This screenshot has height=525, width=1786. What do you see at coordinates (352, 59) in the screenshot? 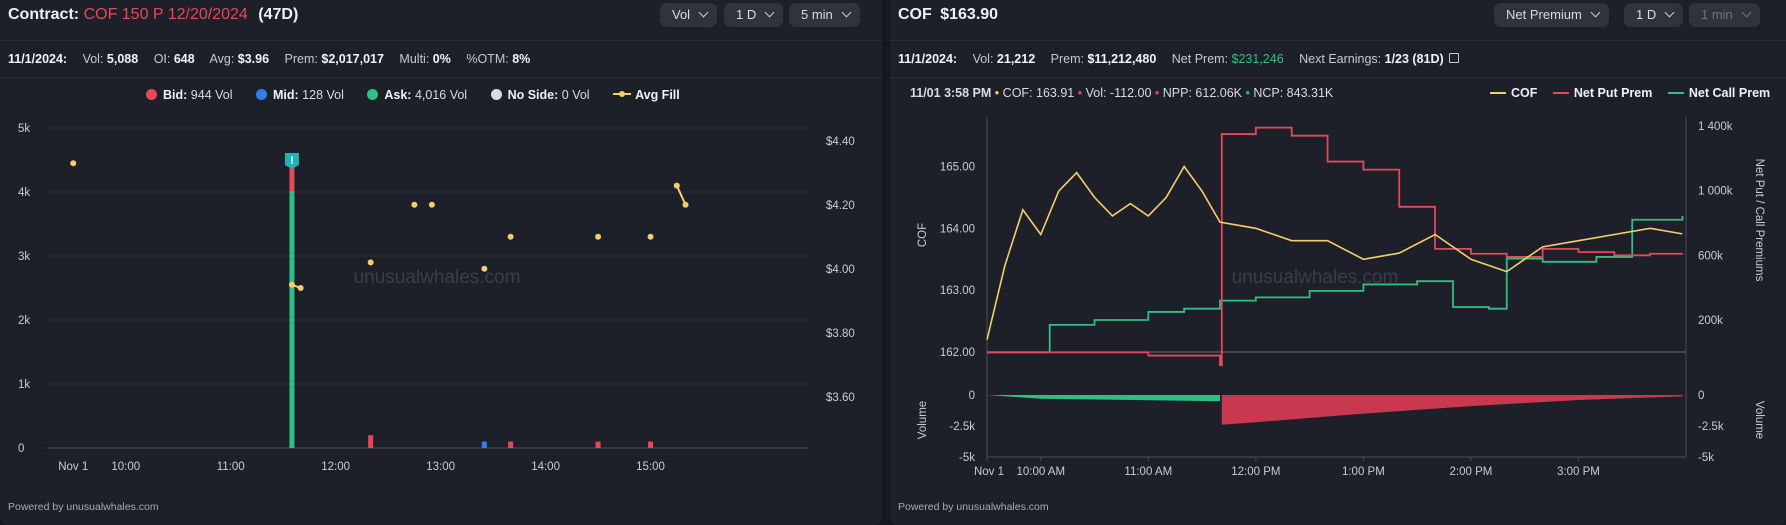
I see `prem-value: $2,017,017` at bounding box center [352, 59].